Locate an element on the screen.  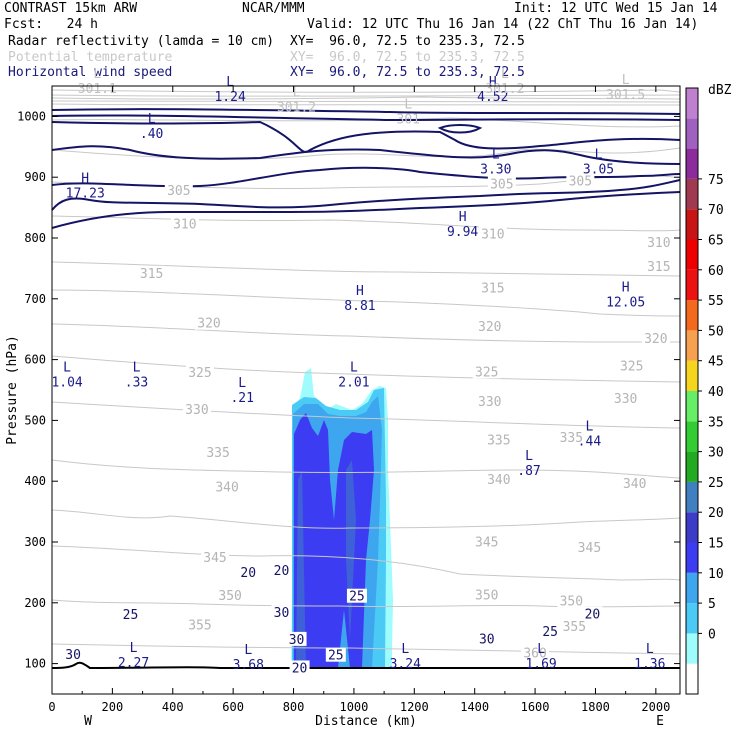
colorbar-tick-label: 25 is located at coordinates (716, 483).